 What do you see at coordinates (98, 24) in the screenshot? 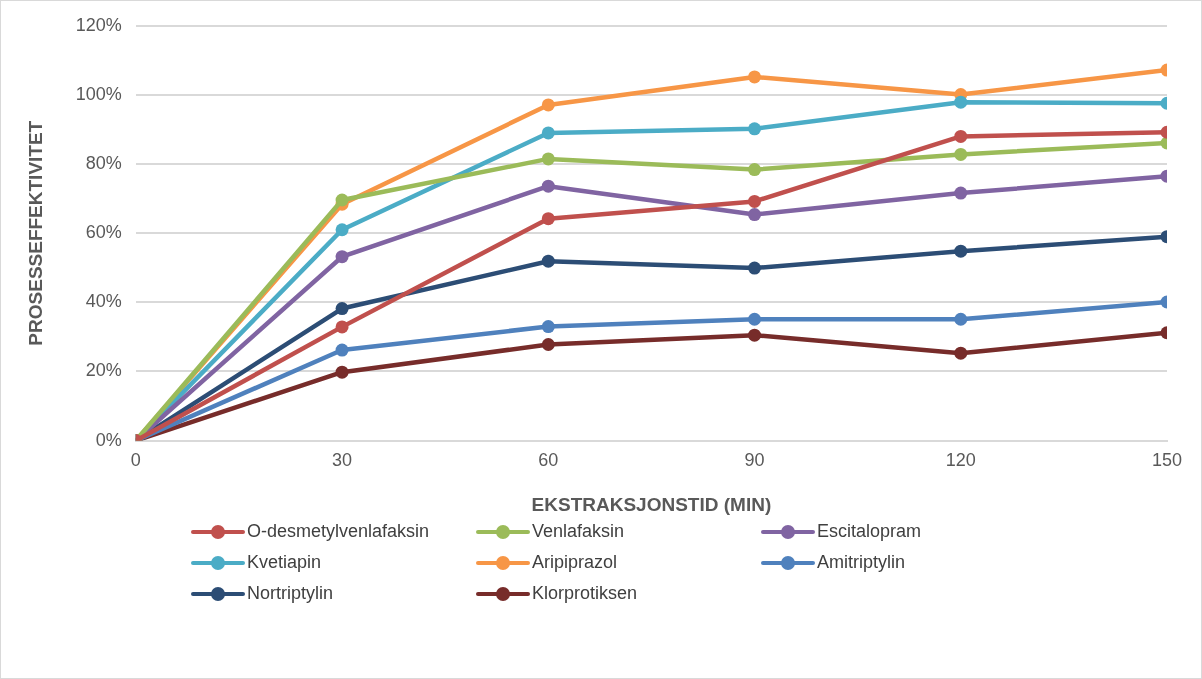
I see `y-tick-label: 120%` at bounding box center [98, 24].